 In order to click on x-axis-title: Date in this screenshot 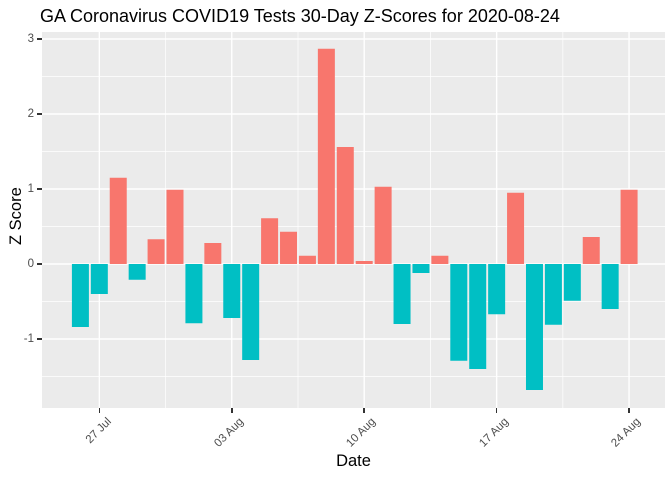, I will do `click(353, 461)`.